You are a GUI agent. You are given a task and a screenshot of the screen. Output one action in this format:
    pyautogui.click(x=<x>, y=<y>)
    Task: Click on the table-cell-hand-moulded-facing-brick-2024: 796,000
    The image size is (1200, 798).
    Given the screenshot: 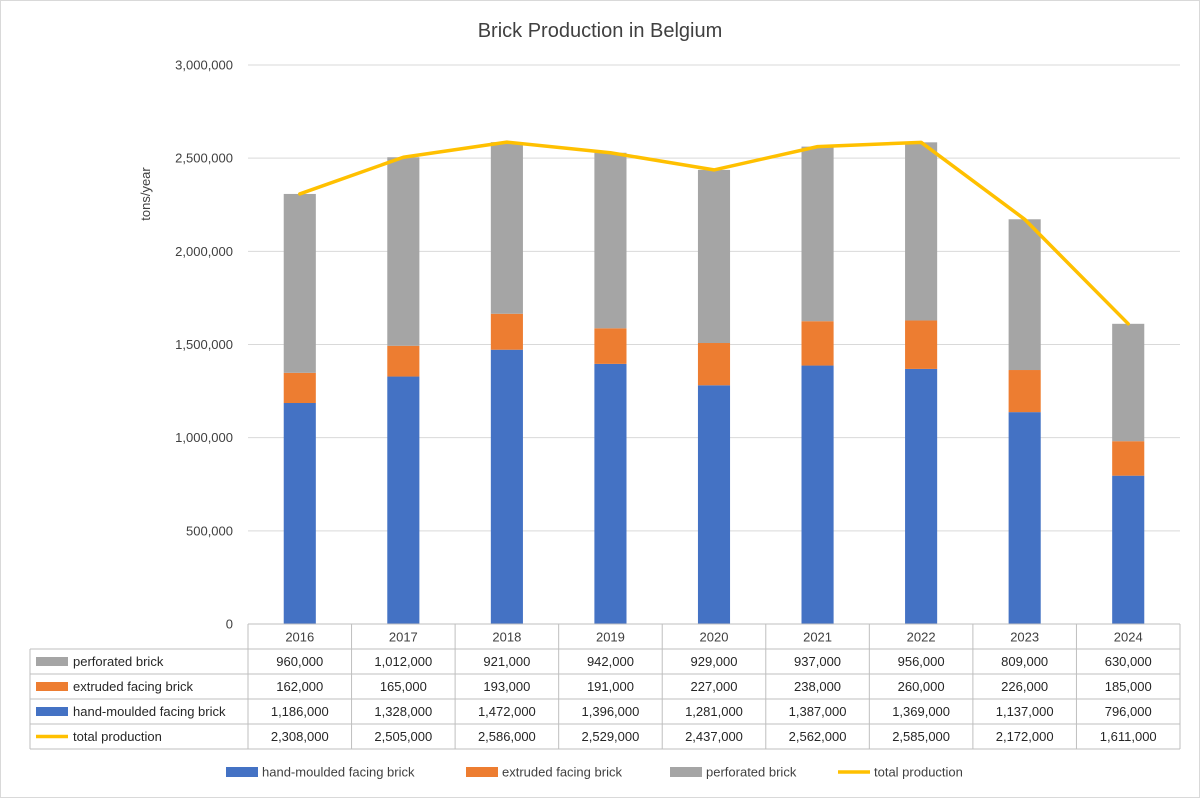 What is the action you would take?
    pyautogui.click(x=1128, y=711)
    